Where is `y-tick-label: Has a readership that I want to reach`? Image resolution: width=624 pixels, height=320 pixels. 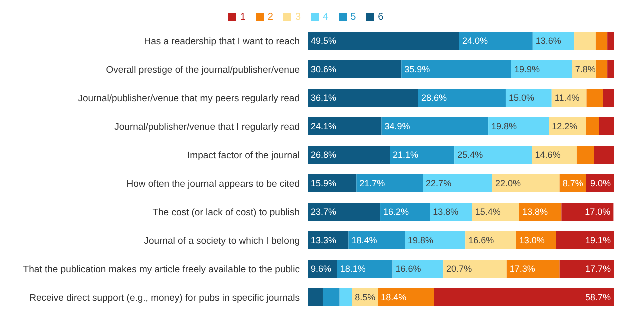
y-tick-label: Has a readership that I want to reach is located at coordinates (222, 42).